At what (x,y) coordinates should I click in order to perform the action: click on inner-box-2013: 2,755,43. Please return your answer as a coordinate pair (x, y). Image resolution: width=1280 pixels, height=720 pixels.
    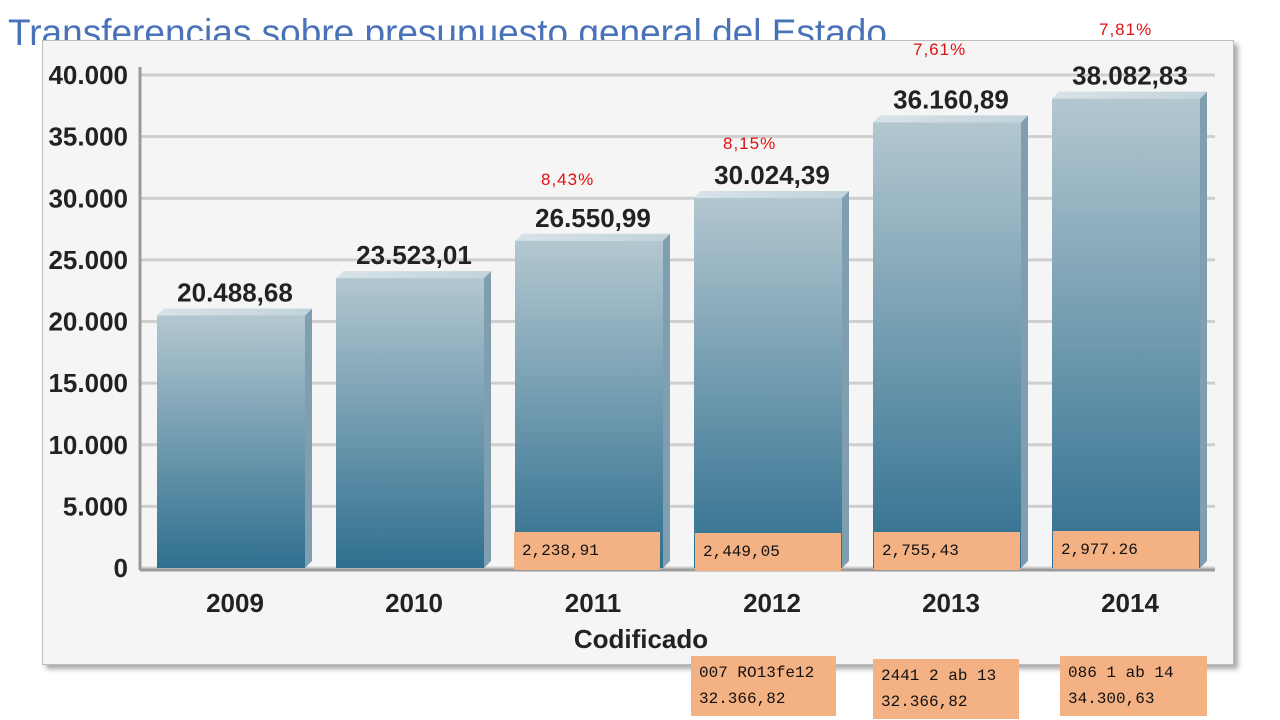
    Looking at the image, I should click on (947, 551).